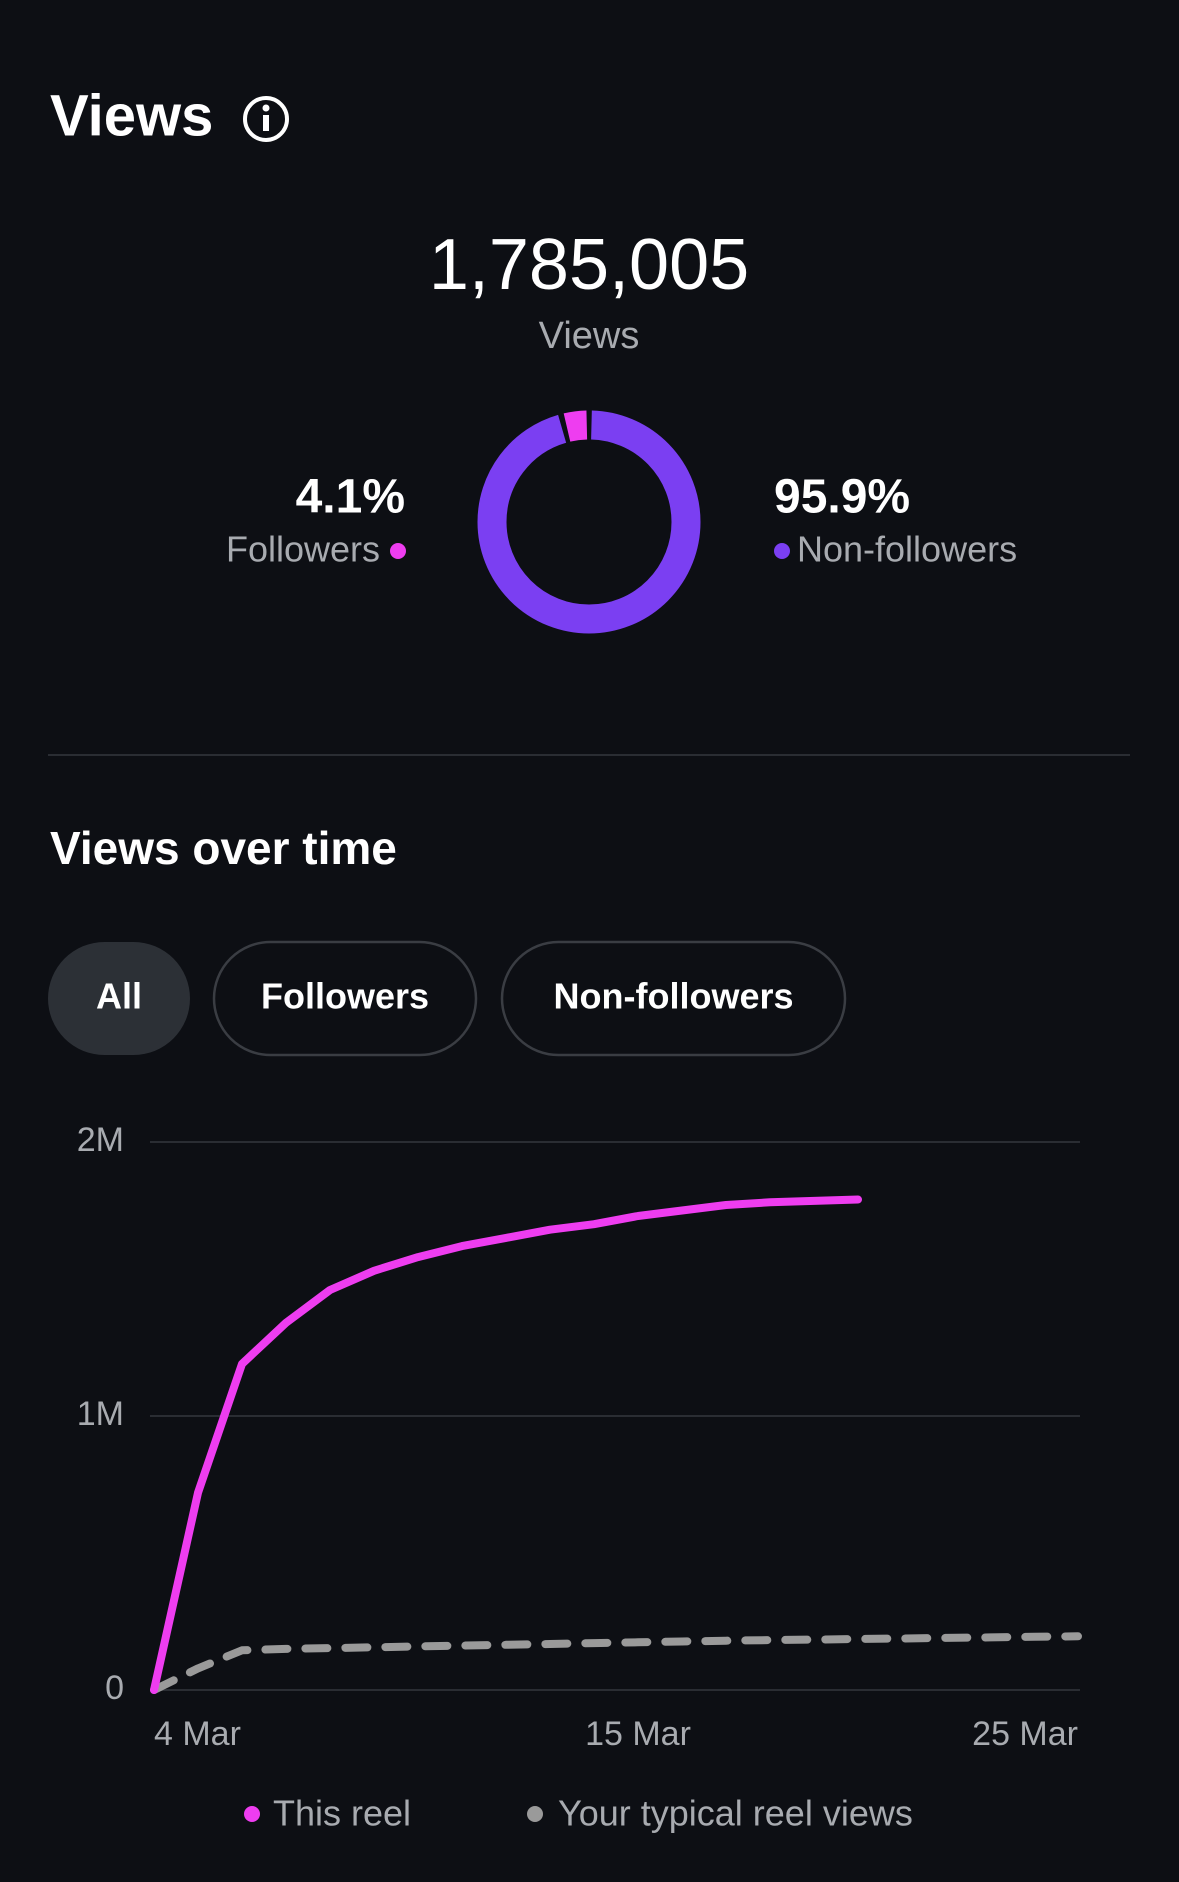 This screenshot has width=1179, height=1882. I want to click on filter-label: Followers, so click(345, 996).